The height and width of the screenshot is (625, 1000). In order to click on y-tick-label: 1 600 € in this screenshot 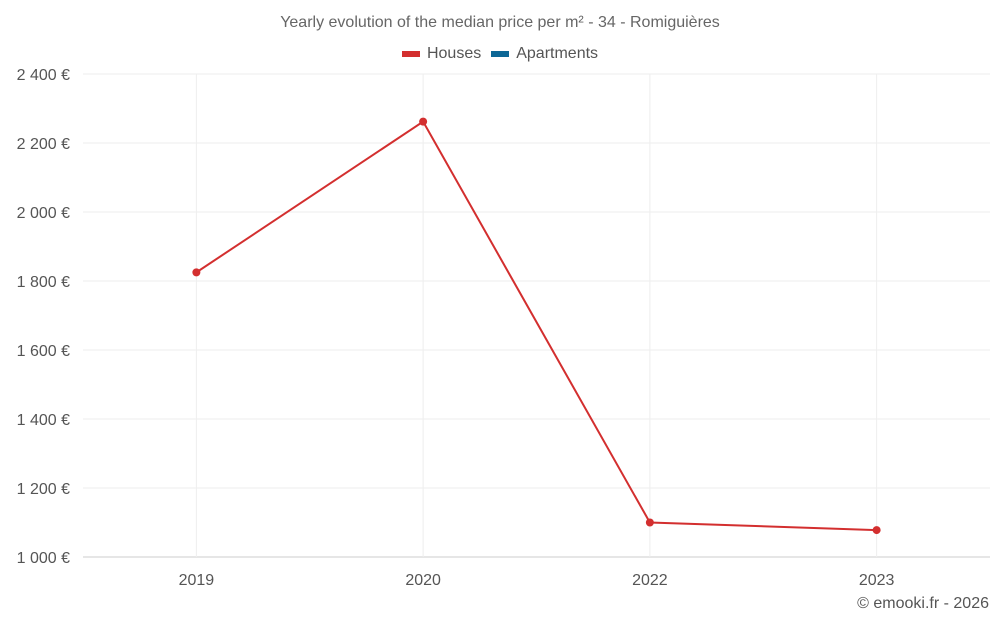, I will do `click(43, 351)`.